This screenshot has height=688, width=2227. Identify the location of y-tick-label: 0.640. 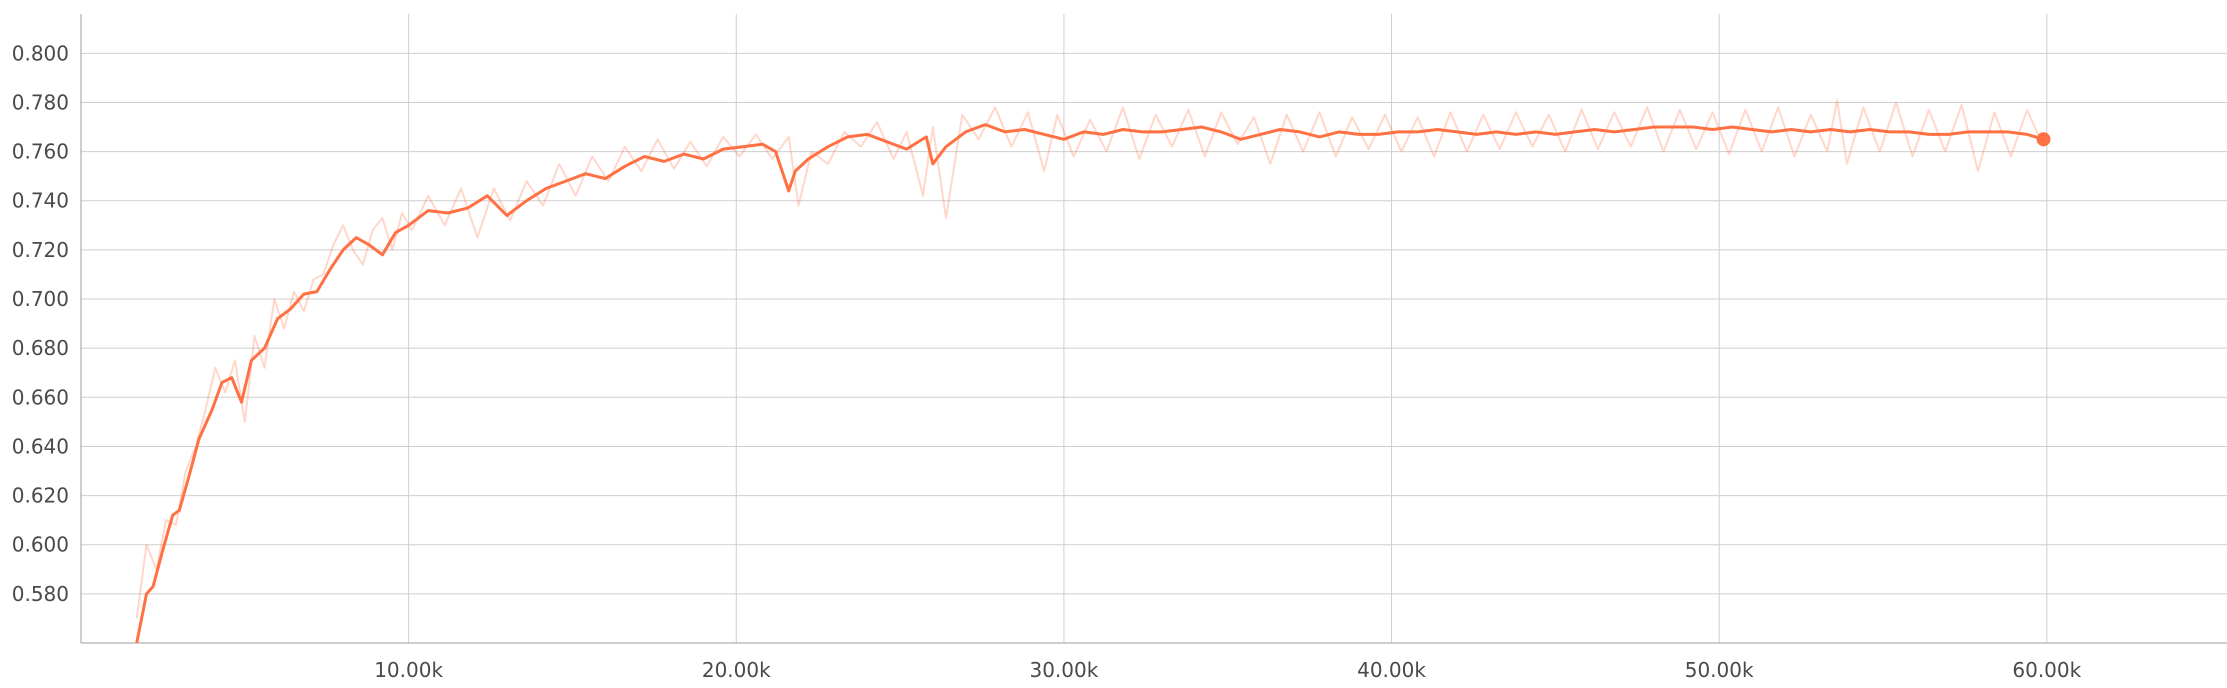
(40, 446).